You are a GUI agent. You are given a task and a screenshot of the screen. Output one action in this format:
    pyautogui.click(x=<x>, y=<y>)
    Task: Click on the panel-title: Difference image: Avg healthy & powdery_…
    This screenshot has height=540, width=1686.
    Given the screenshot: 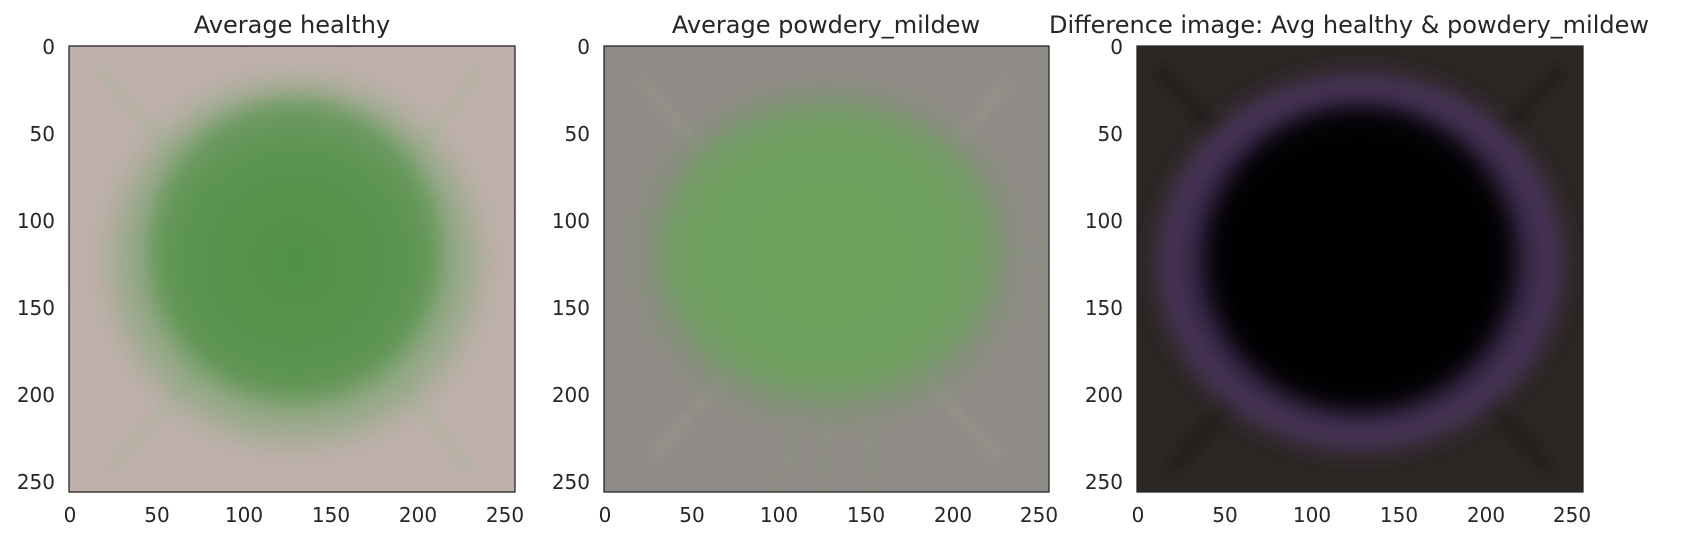 What is the action you would take?
    pyautogui.click(x=1349, y=25)
    